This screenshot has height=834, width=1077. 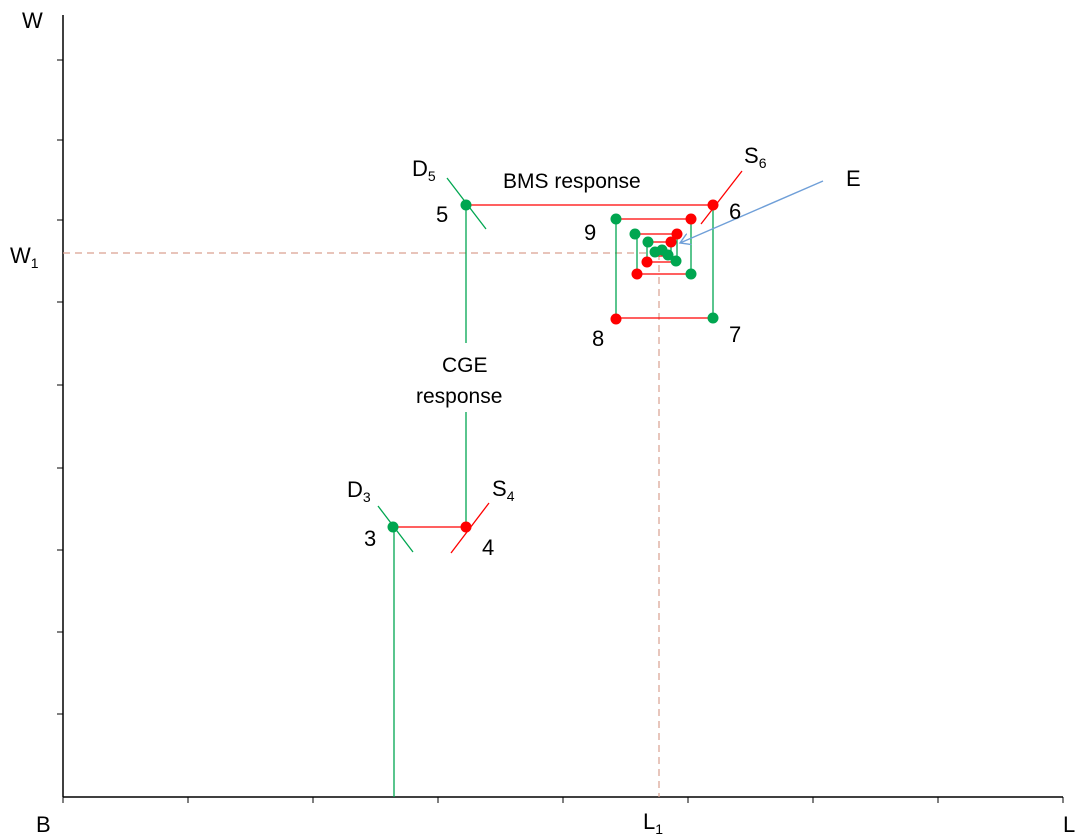 I want to click on equilibrium-label: E, so click(x=853, y=178).